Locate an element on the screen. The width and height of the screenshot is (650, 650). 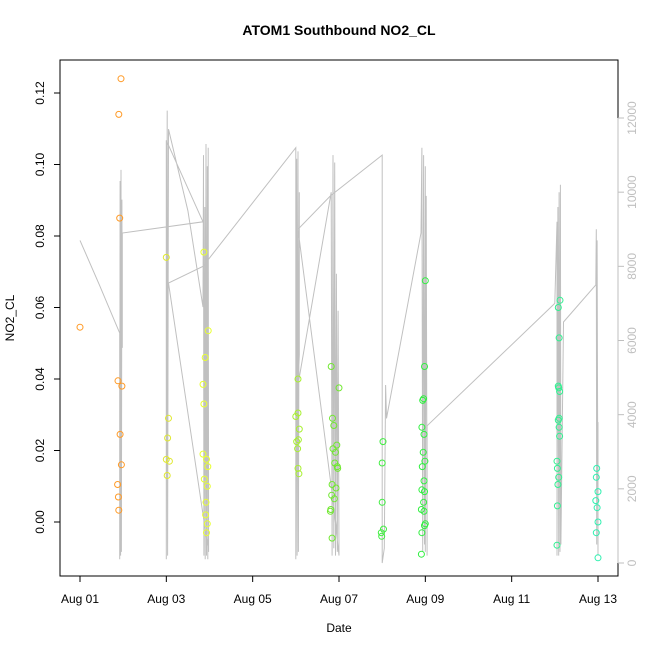
x-tick-label: Aug 07 is located at coordinates (339, 599).